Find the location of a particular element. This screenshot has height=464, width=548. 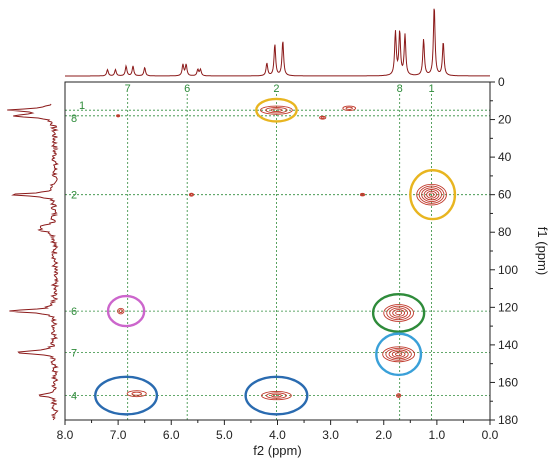

f1-projection-trace is located at coordinates (33, 262).